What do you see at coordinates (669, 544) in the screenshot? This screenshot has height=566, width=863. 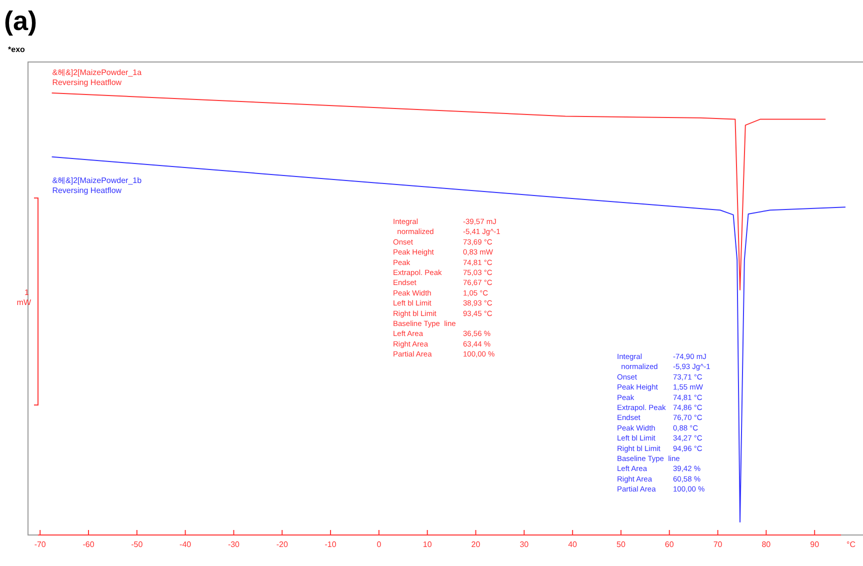 I see `x-tick-label: 60` at bounding box center [669, 544].